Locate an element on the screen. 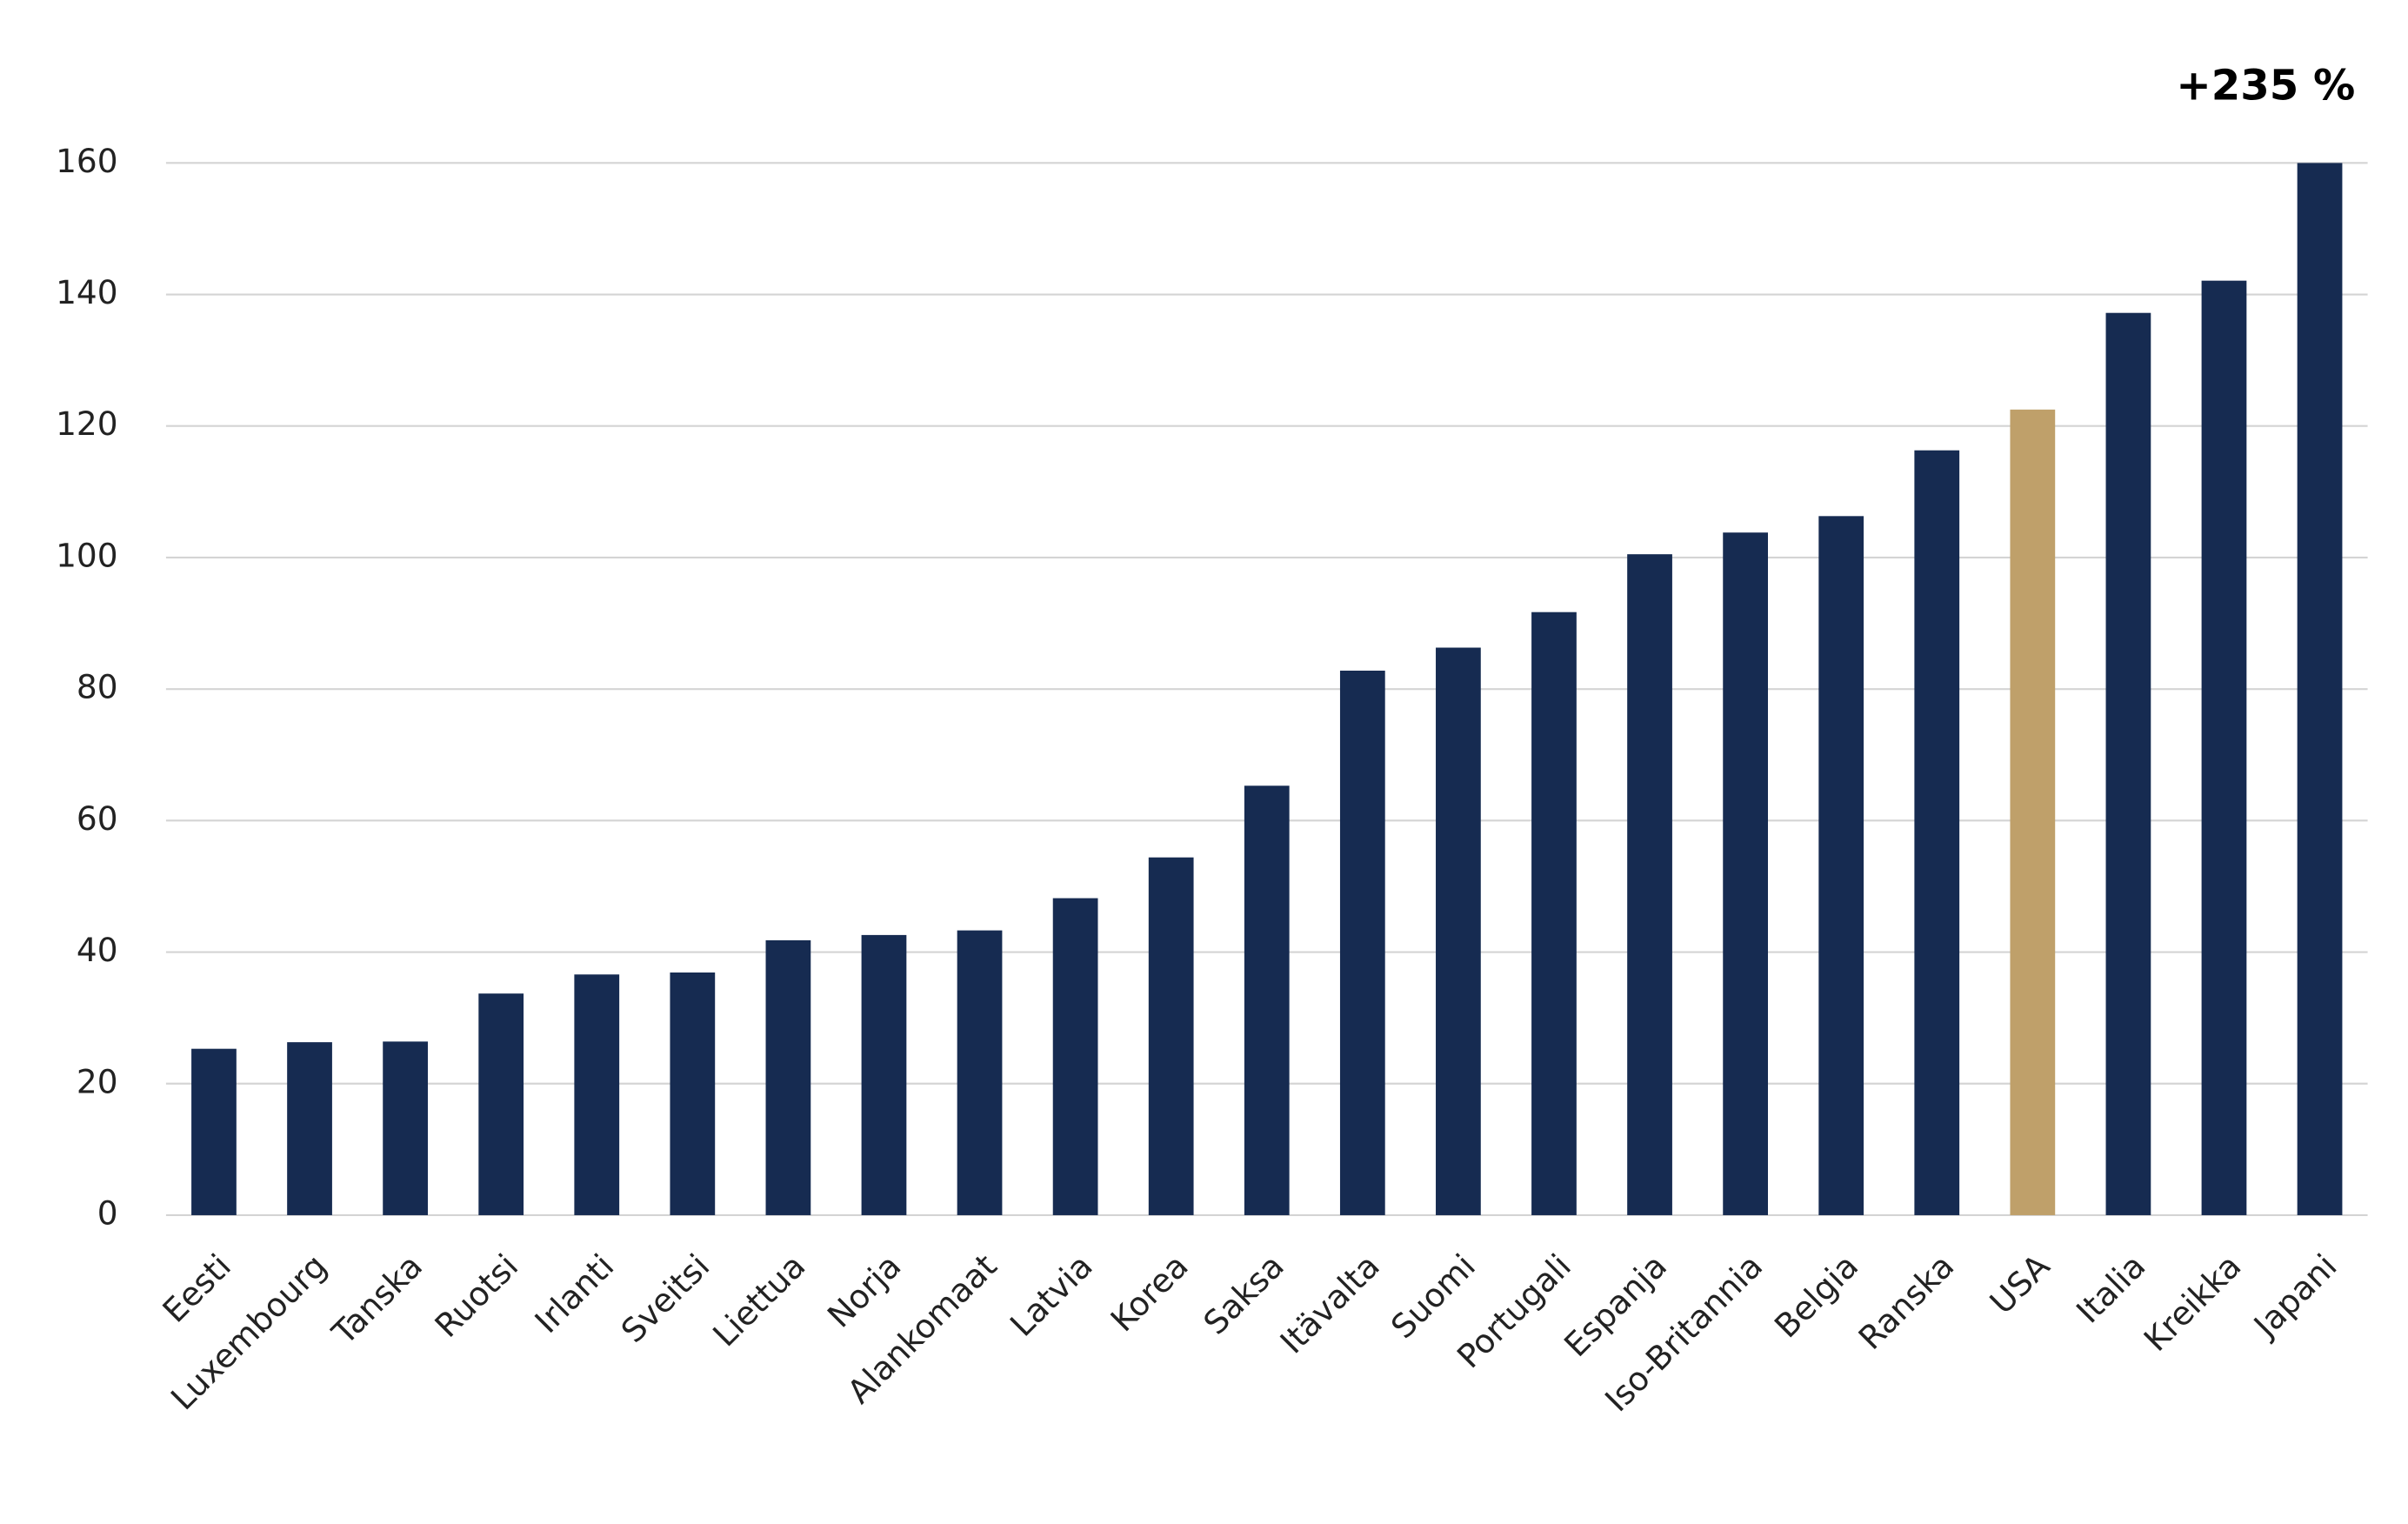 Image resolution: width=2408 pixels, height=1524 pixels. x-tick-label: Kreikka is located at coordinates (2193, 1303).